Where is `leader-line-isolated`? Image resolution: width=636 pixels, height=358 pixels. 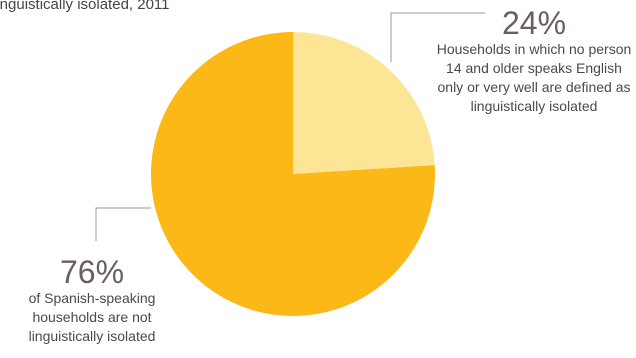
leader-line-isolated is located at coordinates (437, 37).